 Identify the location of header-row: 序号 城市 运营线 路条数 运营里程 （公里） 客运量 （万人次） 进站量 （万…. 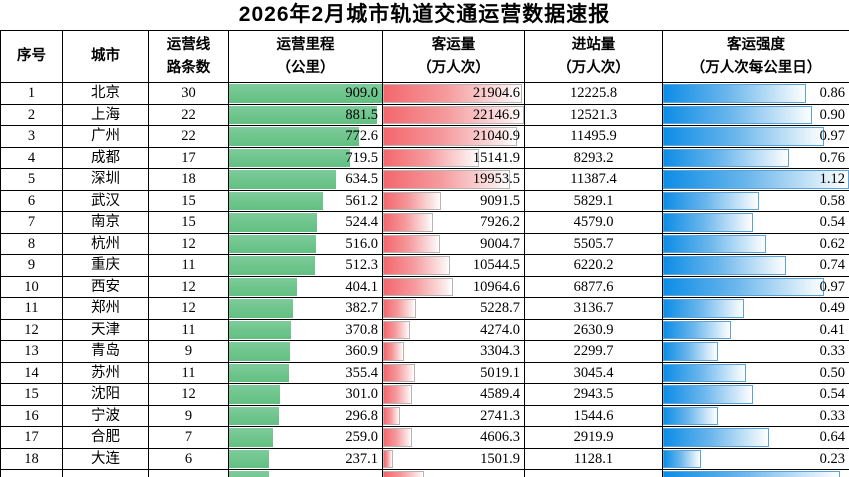
(424, 56).